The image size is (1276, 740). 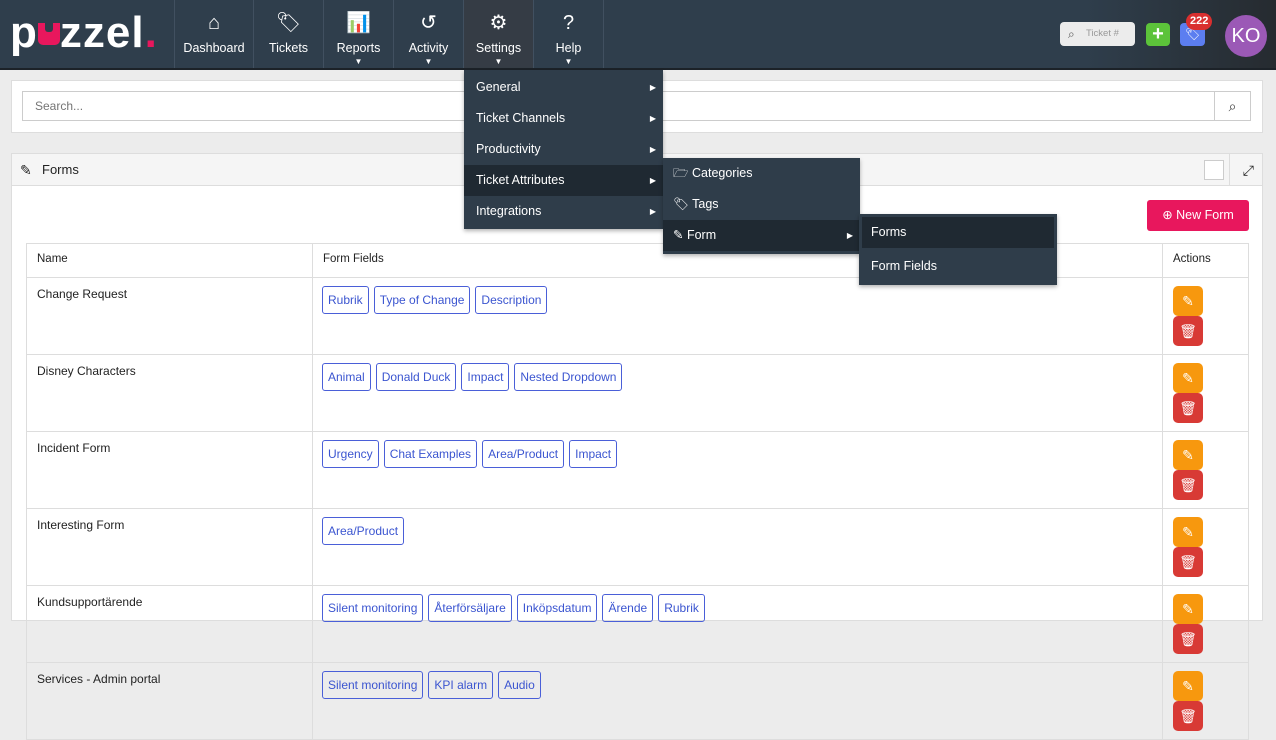 I want to click on nav-tickets: 🏷 Tickets, so click(x=288, y=34).